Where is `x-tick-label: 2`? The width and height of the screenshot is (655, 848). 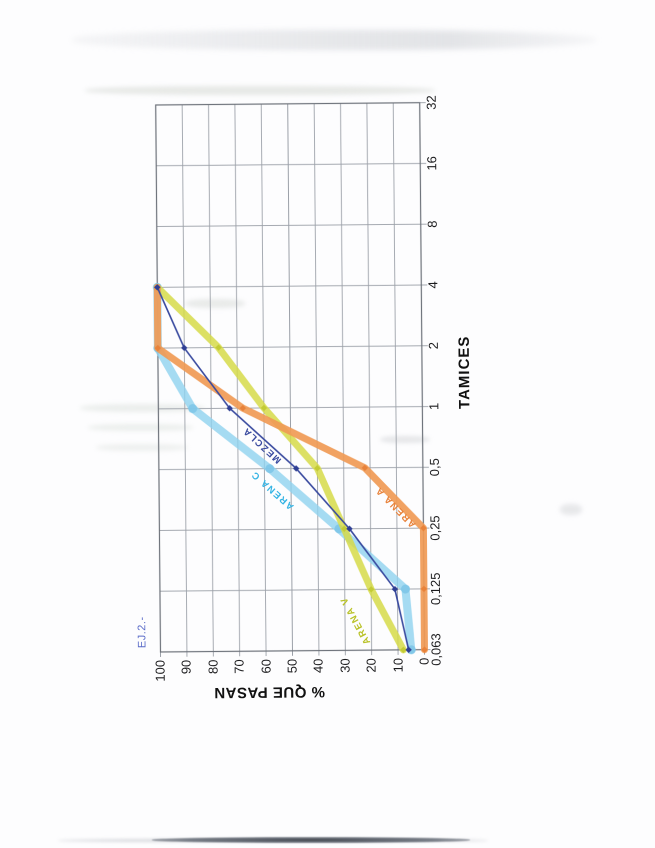 x-tick-label: 2 is located at coordinates (433, 345).